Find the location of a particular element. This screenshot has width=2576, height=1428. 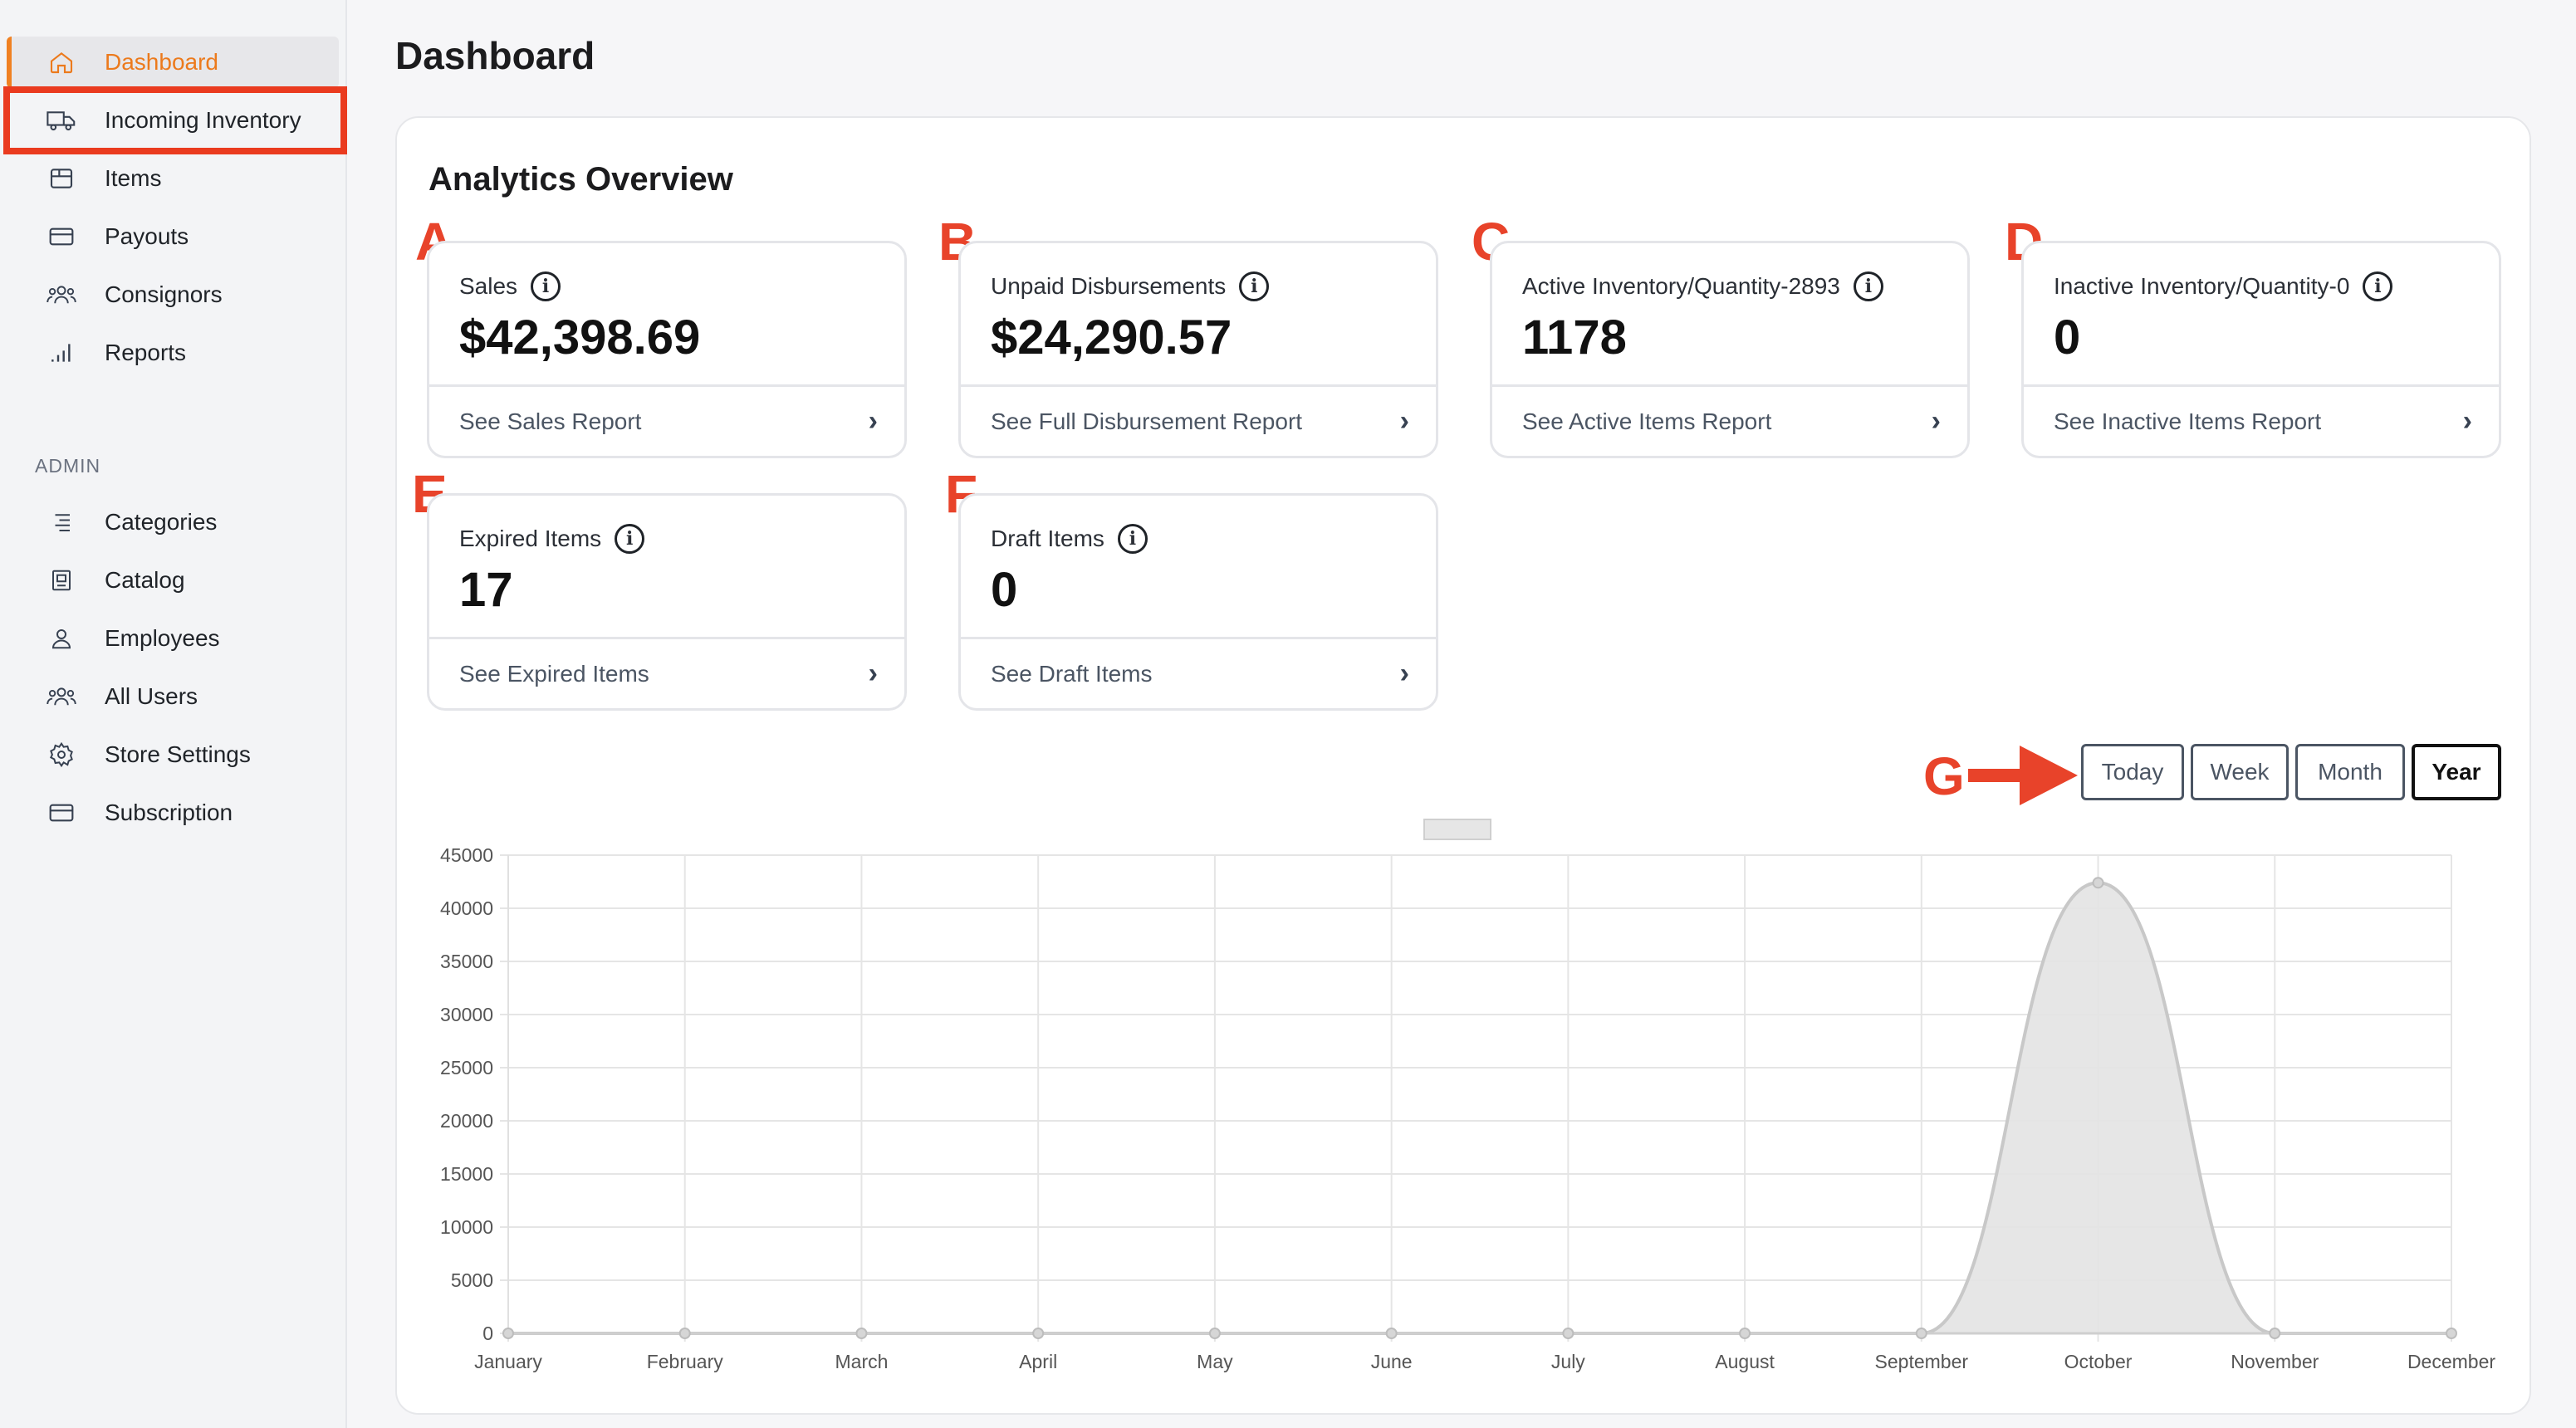

sidebar-item-subscription: Subscription is located at coordinates (176, 813).